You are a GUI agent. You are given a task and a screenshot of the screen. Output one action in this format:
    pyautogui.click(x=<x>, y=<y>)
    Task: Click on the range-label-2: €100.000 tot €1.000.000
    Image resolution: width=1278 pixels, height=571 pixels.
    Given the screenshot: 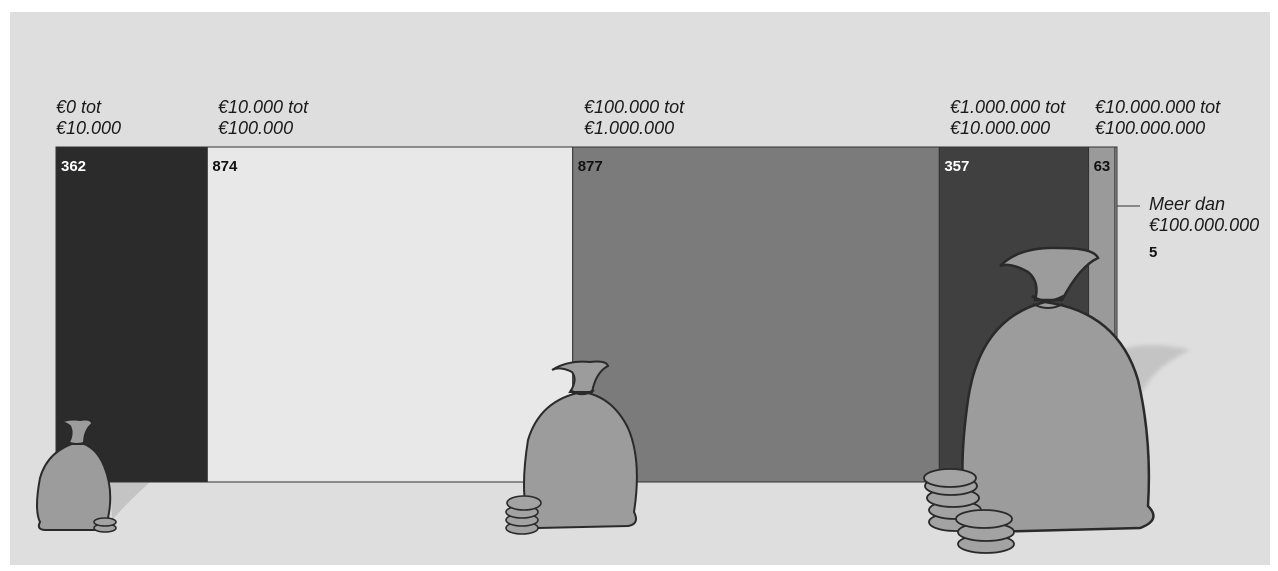 What is the action you would take?
    pyautogui.click(x=634, y=117)
    